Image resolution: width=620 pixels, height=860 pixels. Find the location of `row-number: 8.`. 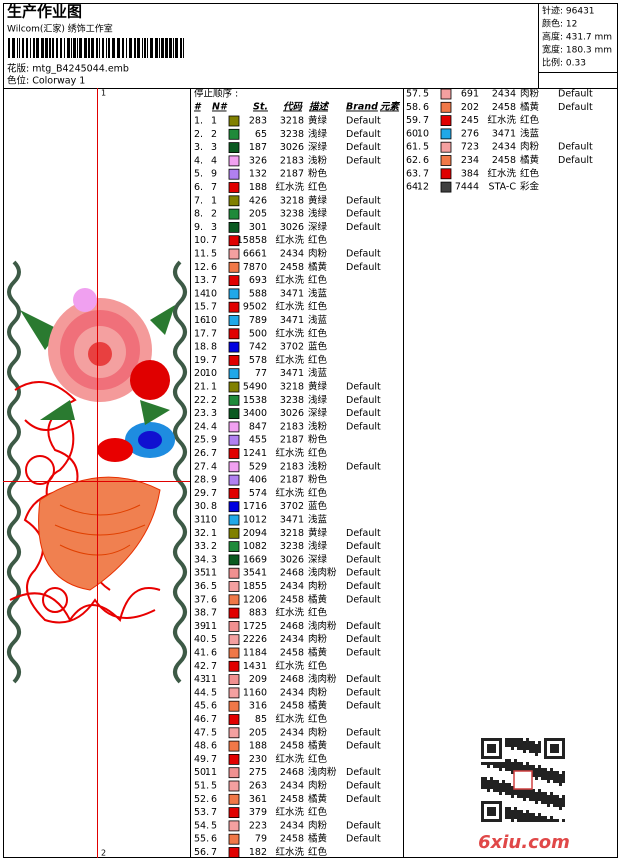

row-number: 8. is located at coordinates (198, 214).